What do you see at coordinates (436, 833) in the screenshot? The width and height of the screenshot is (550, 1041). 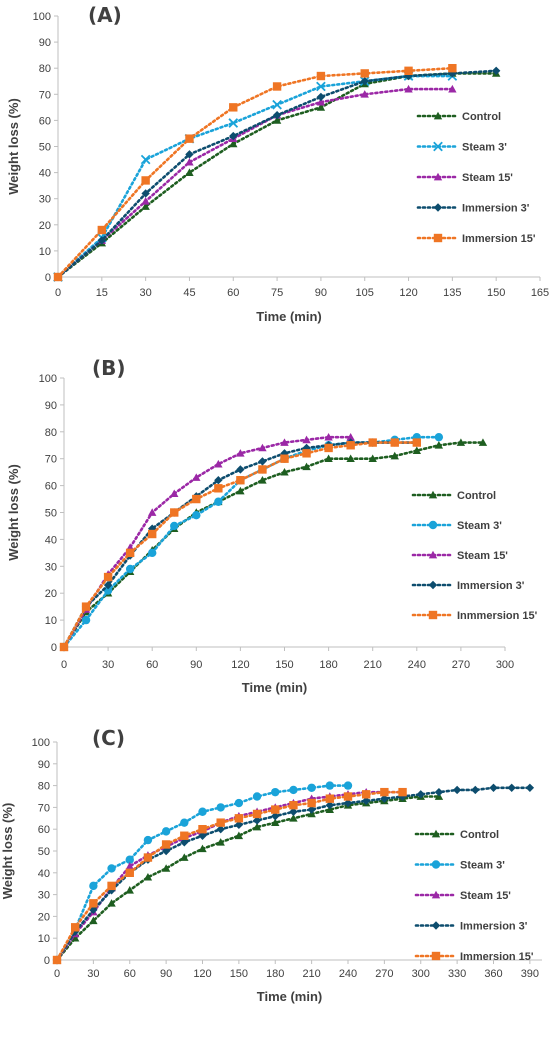 I see `chart-c-legend-control-swatch-marker` at bounding box center [436, 833].